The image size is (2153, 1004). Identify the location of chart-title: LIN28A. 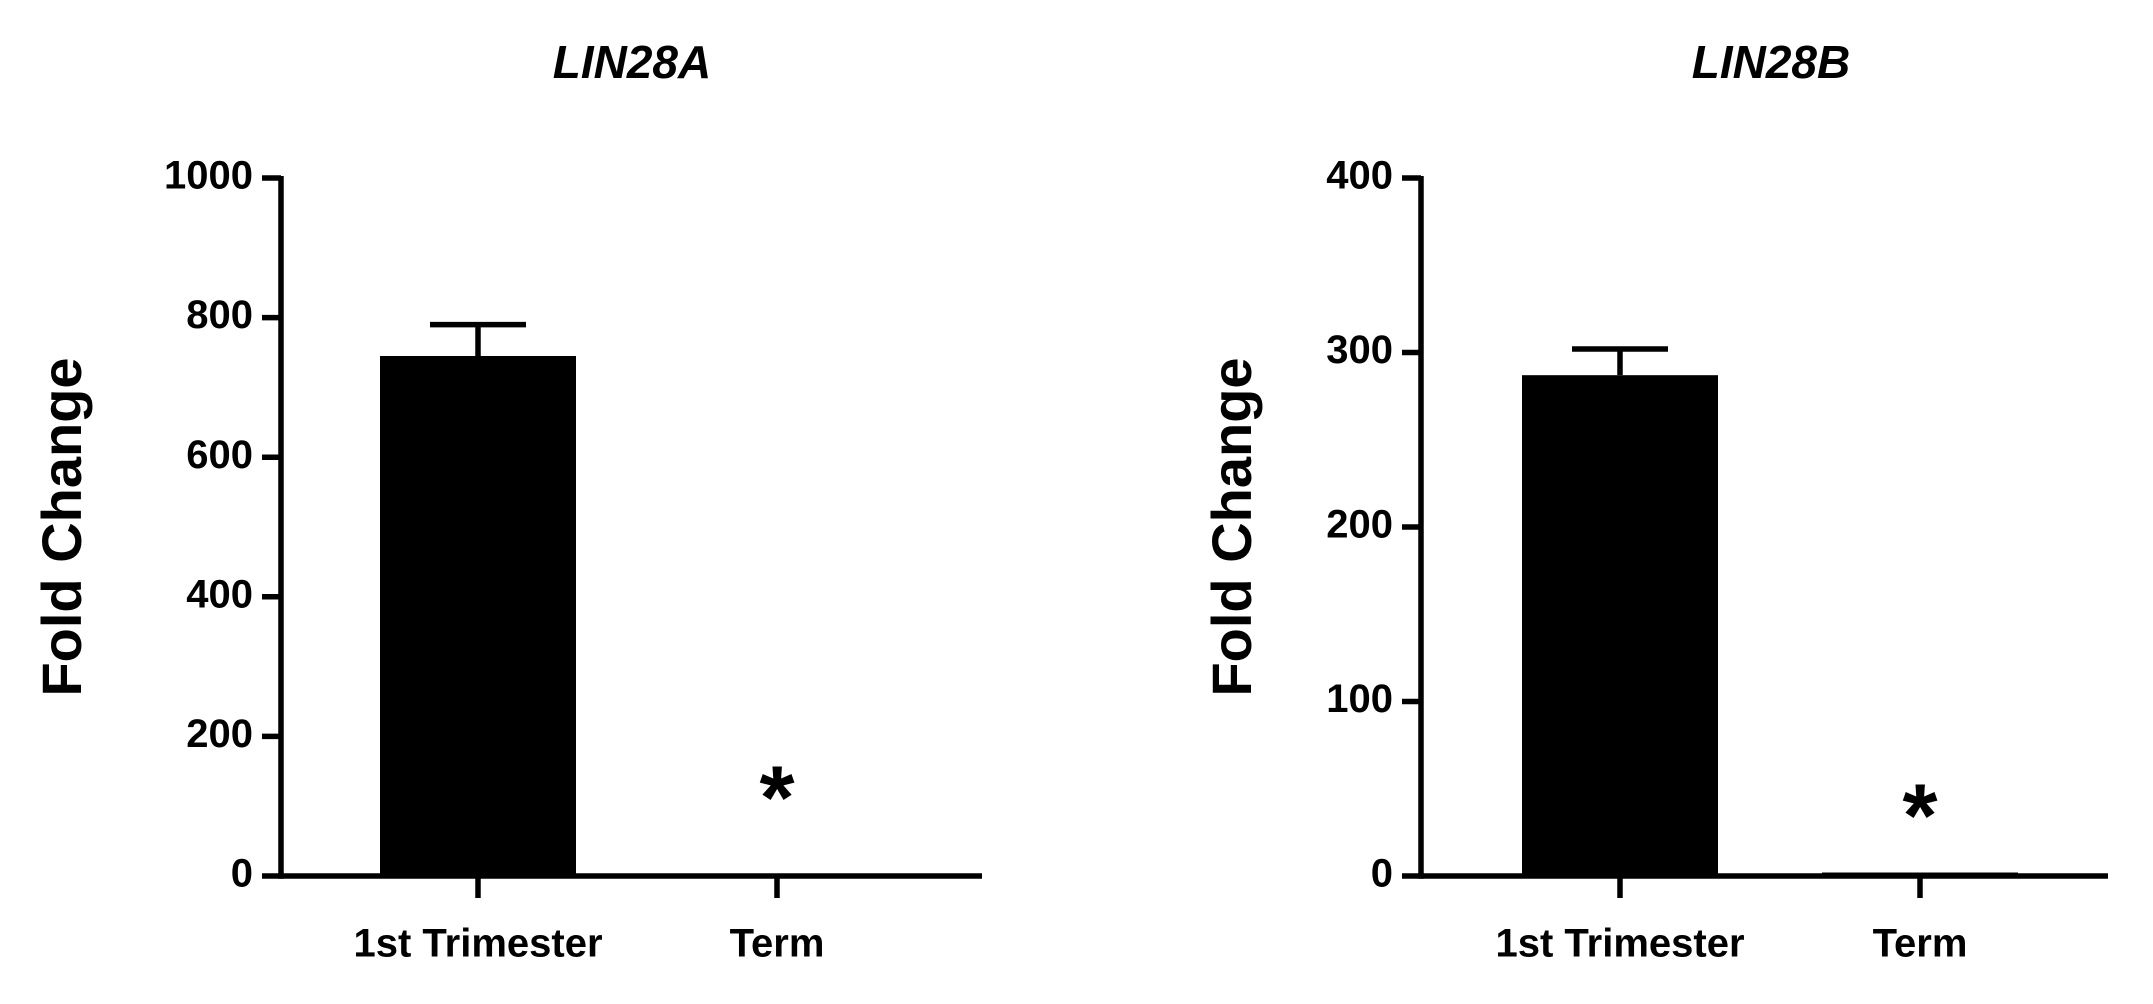
(632, 62).